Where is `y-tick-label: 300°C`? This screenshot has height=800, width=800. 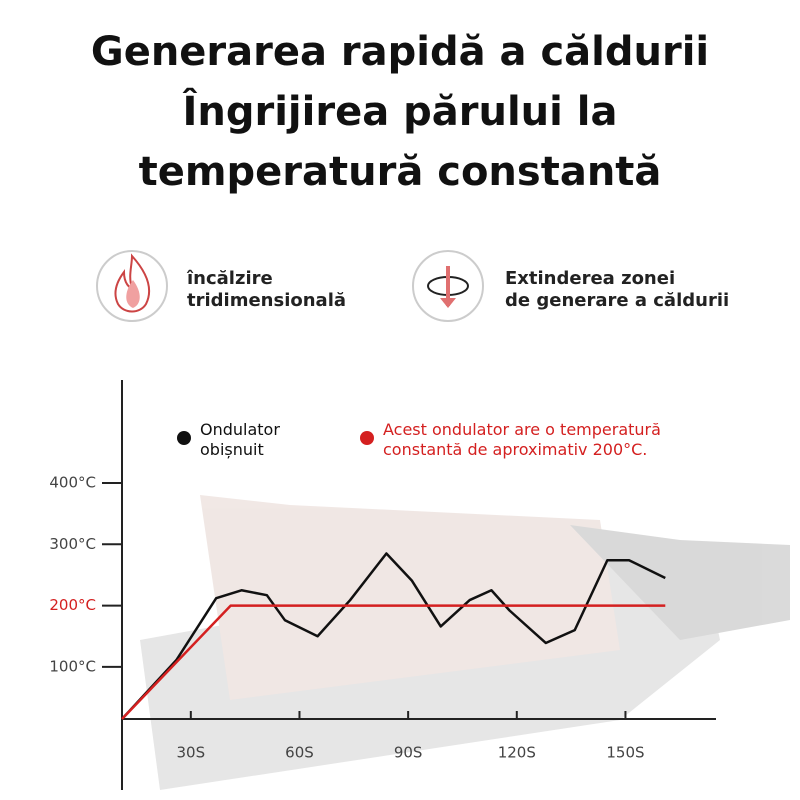
y-tick-label: 300°C is located at coordinates (72, 544).